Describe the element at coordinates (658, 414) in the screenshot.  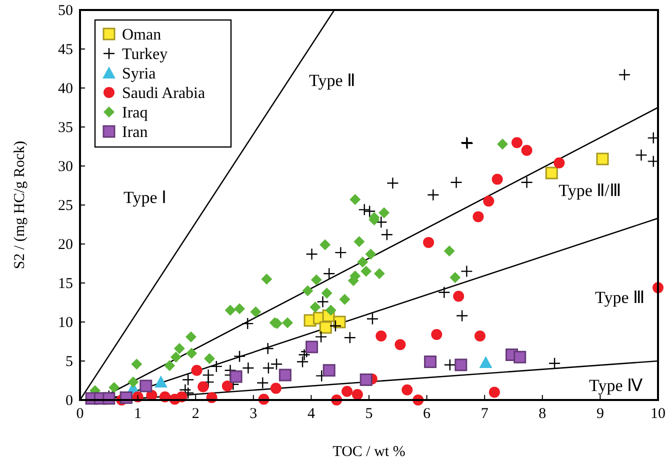
I see `x-tick-label: 10` at that location.